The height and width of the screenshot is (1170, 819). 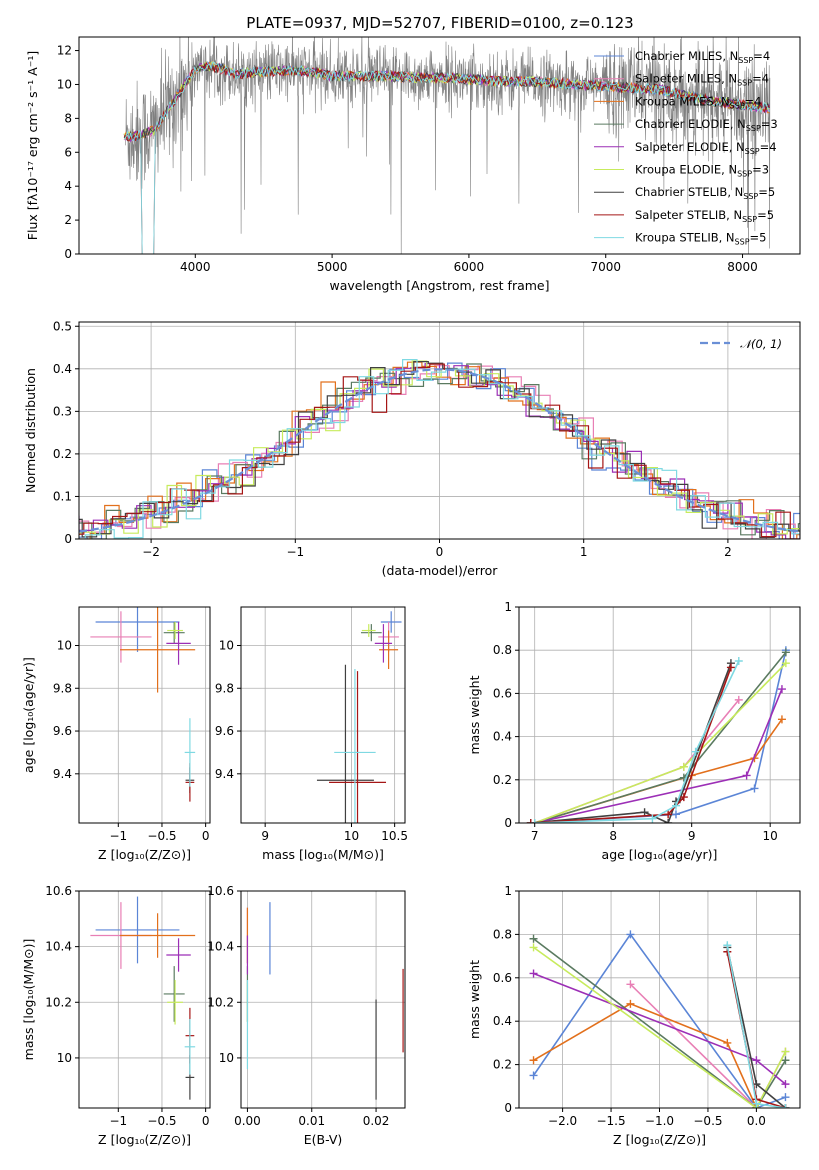 What do you see at coordinates (220, 891) in the screenshot?
I see `mass-vs-extinction-ytick-label: 10.6` at bounding box center [220, 891].